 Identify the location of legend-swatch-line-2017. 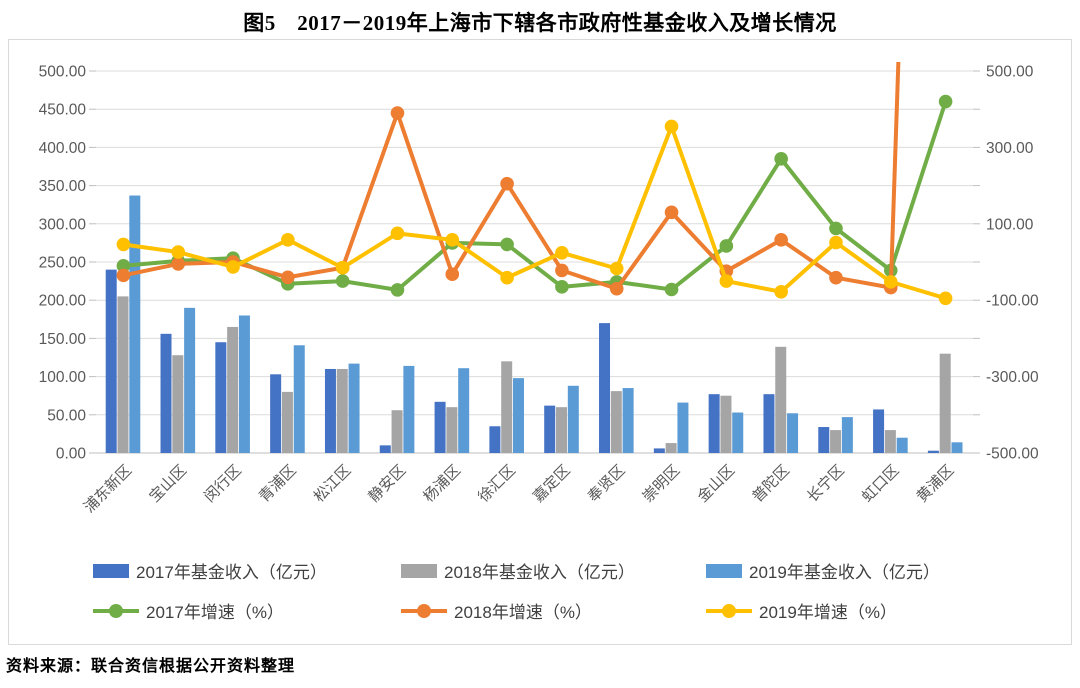
(116, 611).